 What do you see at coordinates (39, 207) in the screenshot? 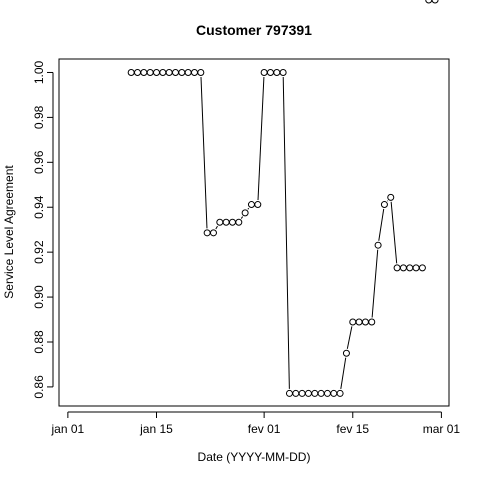
I see `y-tick-label: 0.94` at bounding box center [39, 207].